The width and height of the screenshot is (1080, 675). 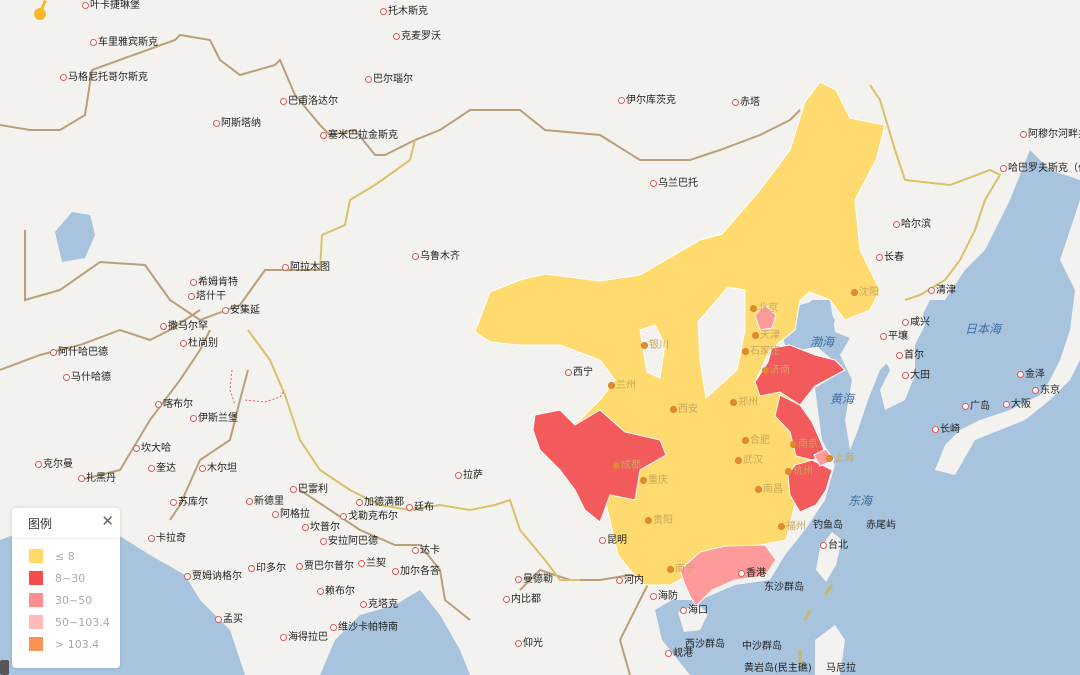 I want to click on label-text: 长崎, so click(x=950, y=429).